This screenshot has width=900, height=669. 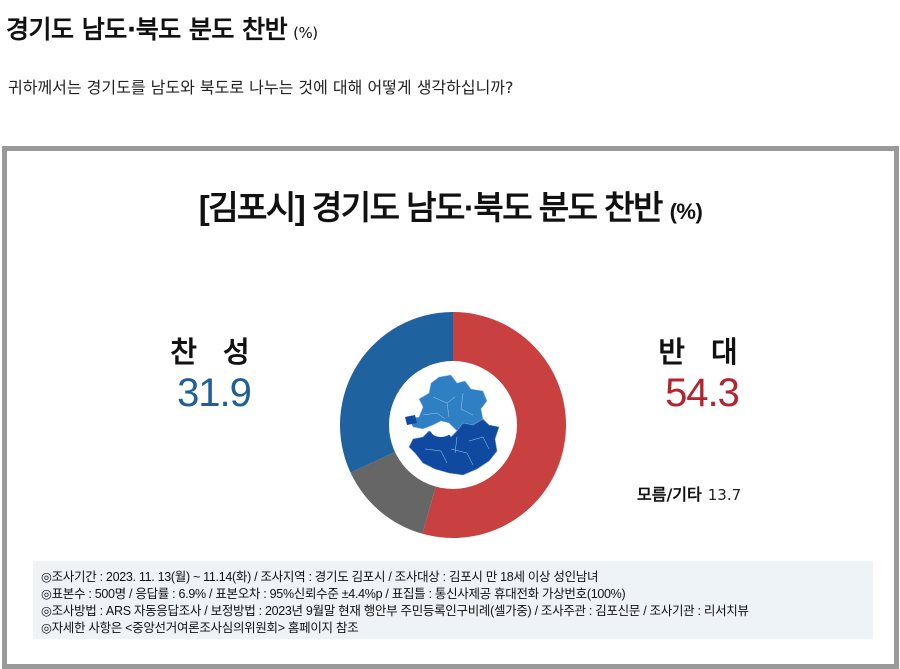 I want to click on no-label-block: 반 대 54.3, so click(x=702, y=372).